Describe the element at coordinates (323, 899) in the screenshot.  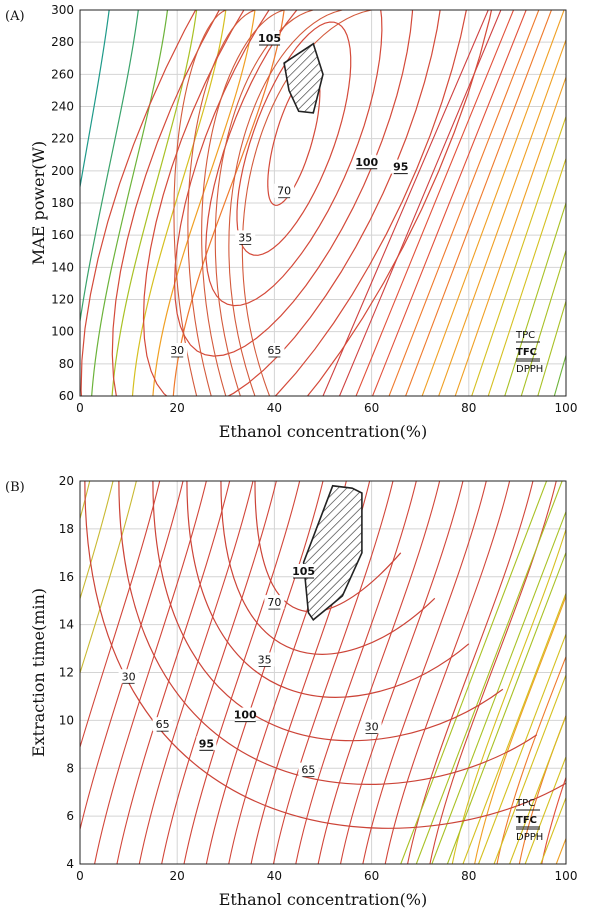
I see `x-axis-title-b: Ethanol concentration(%)` at that location.